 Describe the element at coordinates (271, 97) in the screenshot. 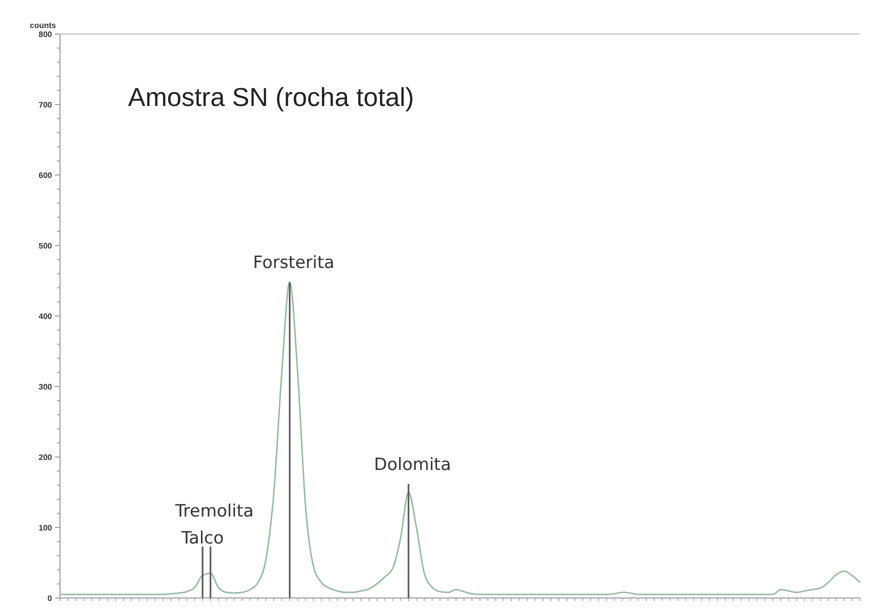

I see `text: Amostra SN (rocha total)` at that location.